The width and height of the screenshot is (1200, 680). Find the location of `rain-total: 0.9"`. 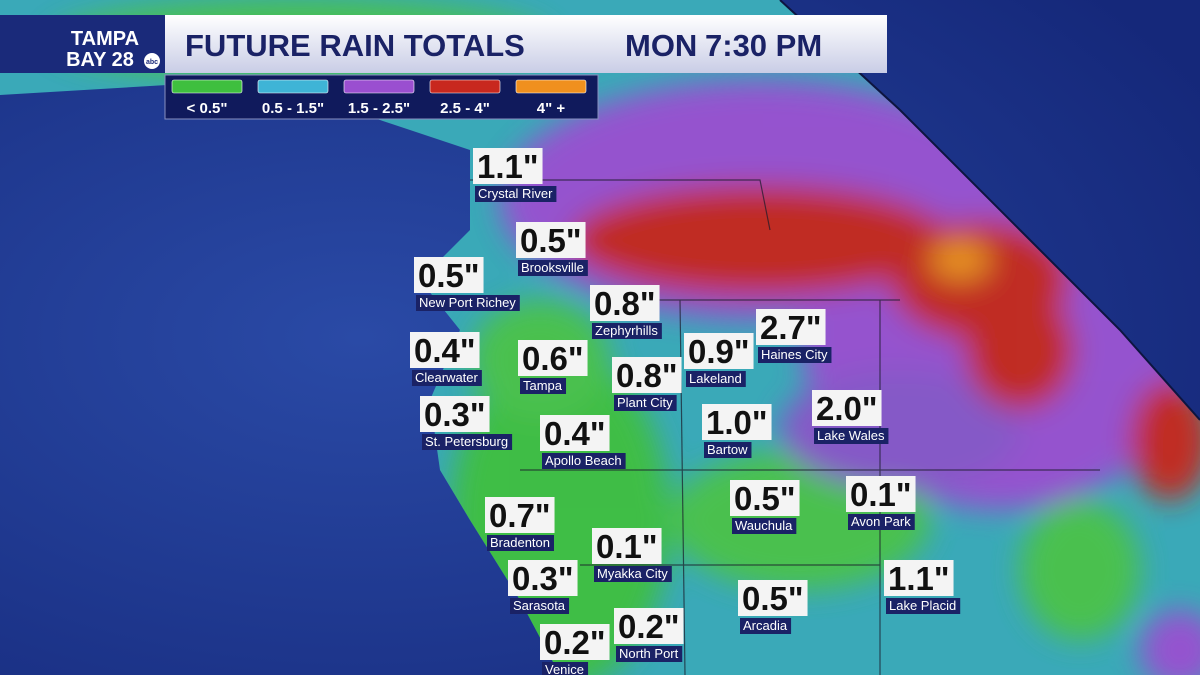

rain-total: 0.9" is located at coordinates (719, 351).